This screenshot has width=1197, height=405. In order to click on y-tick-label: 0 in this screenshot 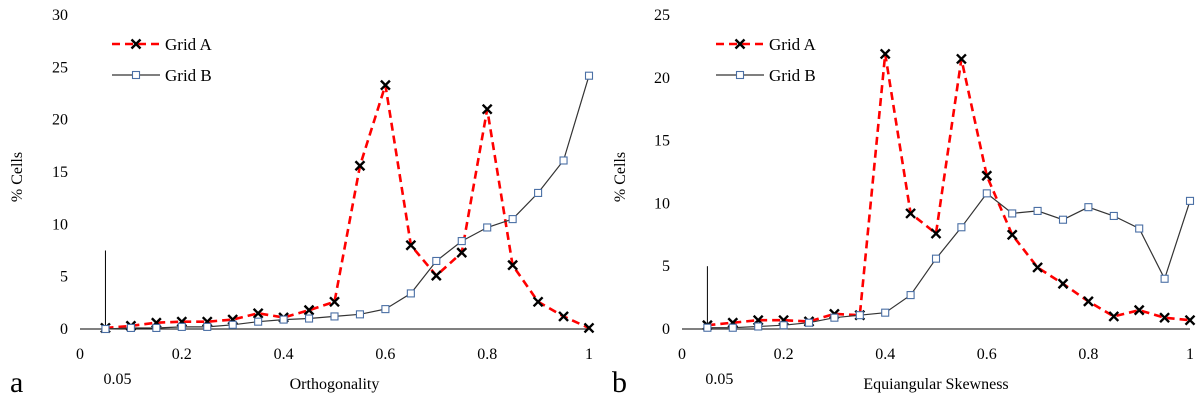, I will do `click(64, 329)`.